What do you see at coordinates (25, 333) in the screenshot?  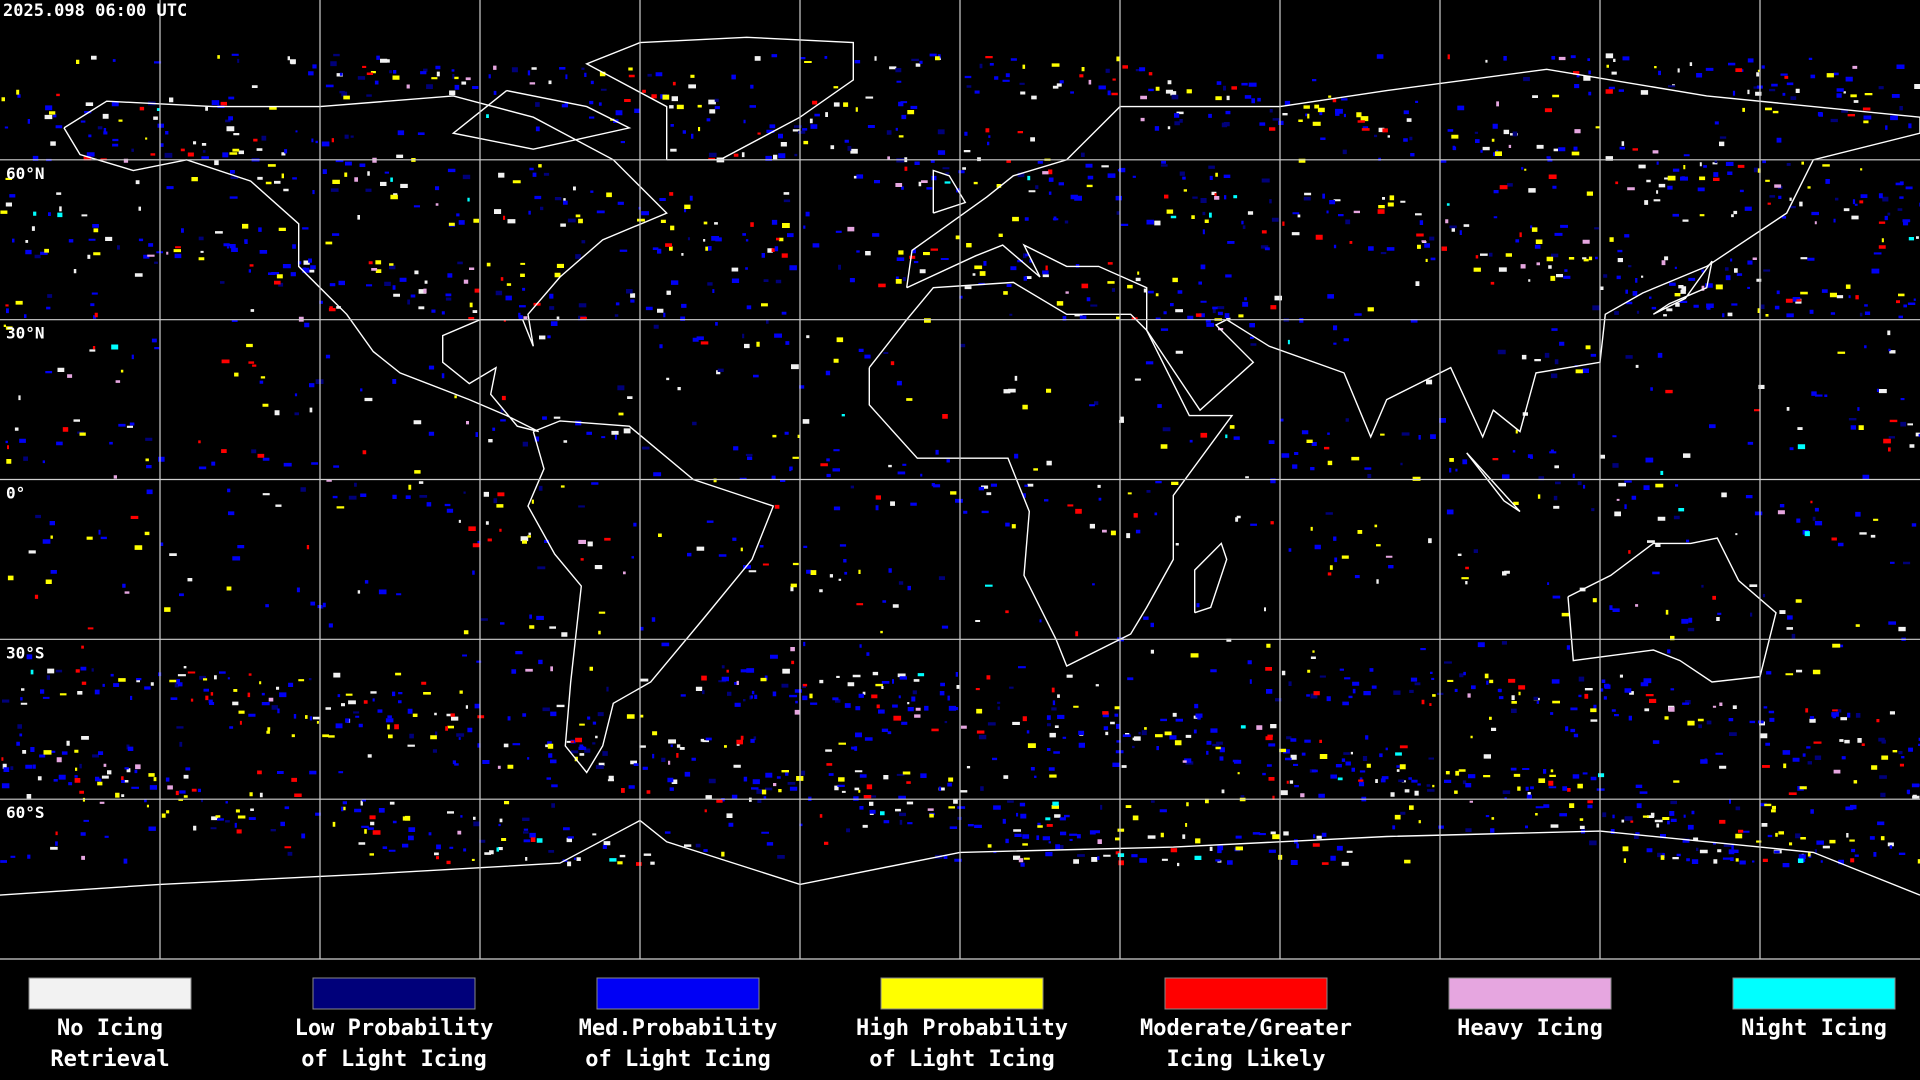 I see `latitude-label: 30°N` at bounding box center [25, 333].